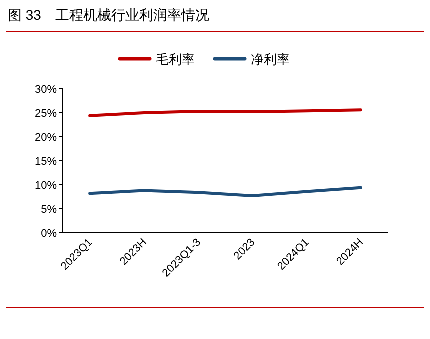 This screenshot has height=339, width=430. What do you see at coordinates (49, 234) in the screenshot?
I see `y-tick-label: 0%` at bounding box center [49, 234].